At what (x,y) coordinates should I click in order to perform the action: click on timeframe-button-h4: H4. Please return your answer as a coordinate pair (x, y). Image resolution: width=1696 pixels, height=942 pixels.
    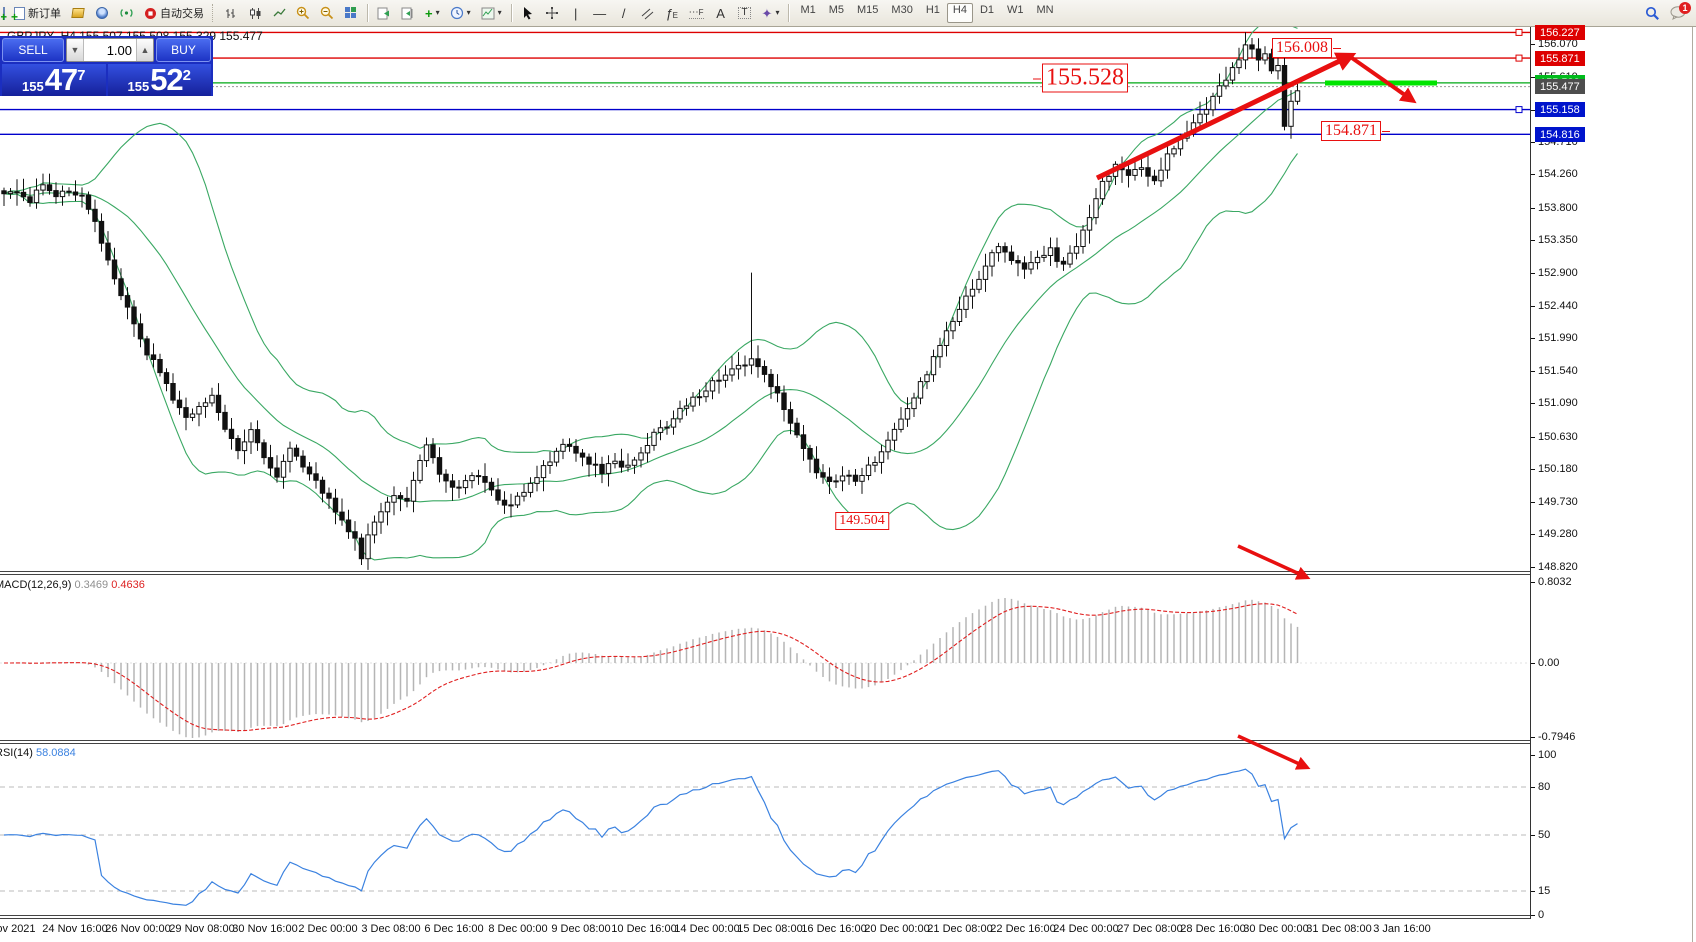
    Looking at the image, I should click on (959, 13).